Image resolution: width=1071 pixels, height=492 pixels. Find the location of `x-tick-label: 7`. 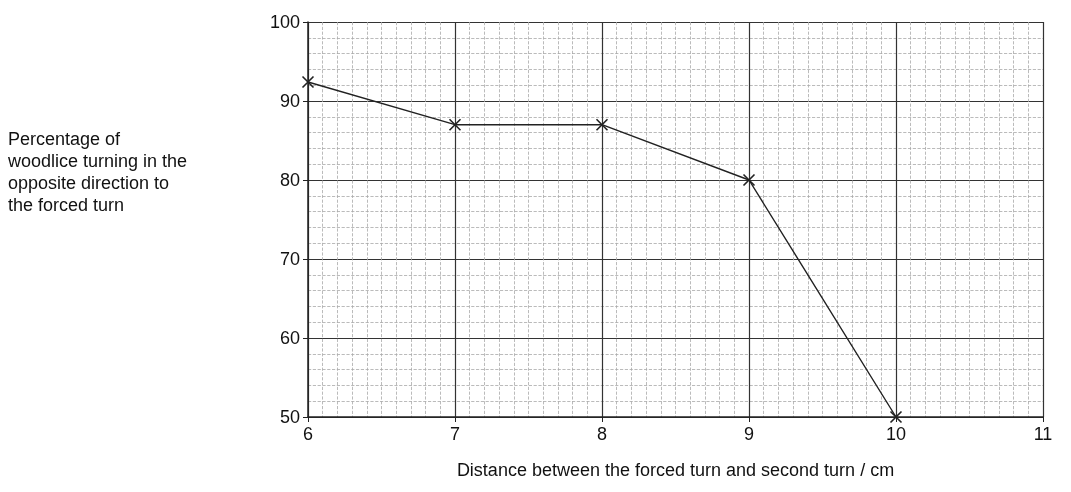

x-tick-label: 7 is located at coordinates (455, 434).